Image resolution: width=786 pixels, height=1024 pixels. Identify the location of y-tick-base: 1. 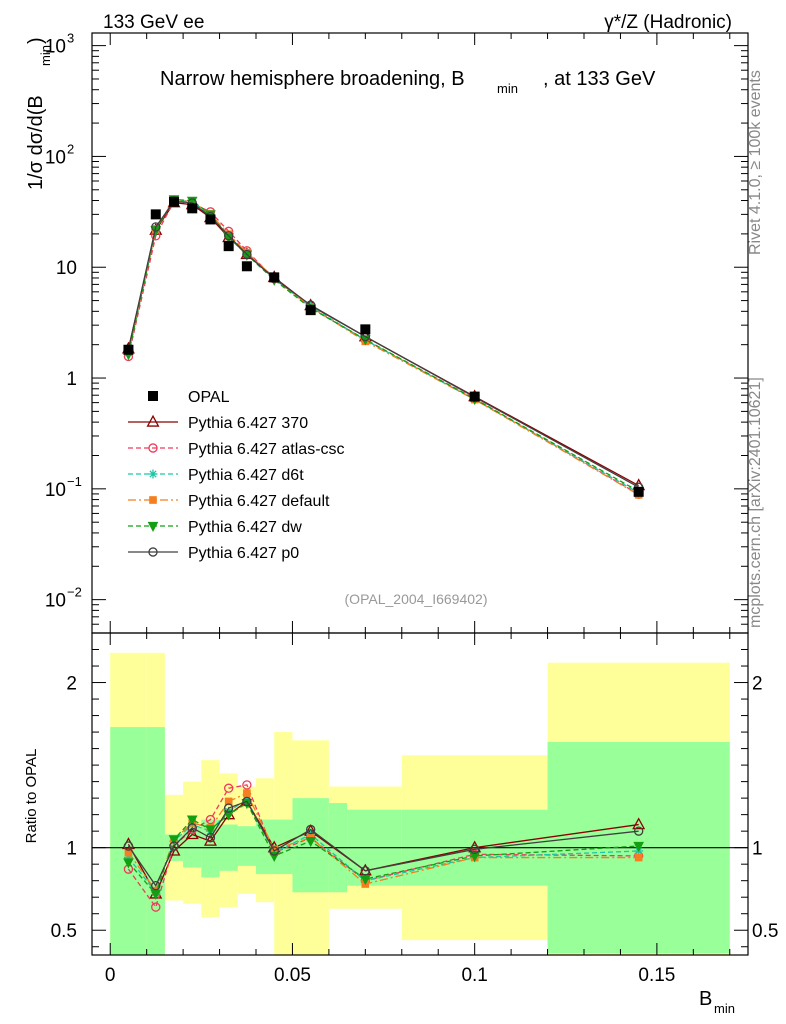
(71, 379).